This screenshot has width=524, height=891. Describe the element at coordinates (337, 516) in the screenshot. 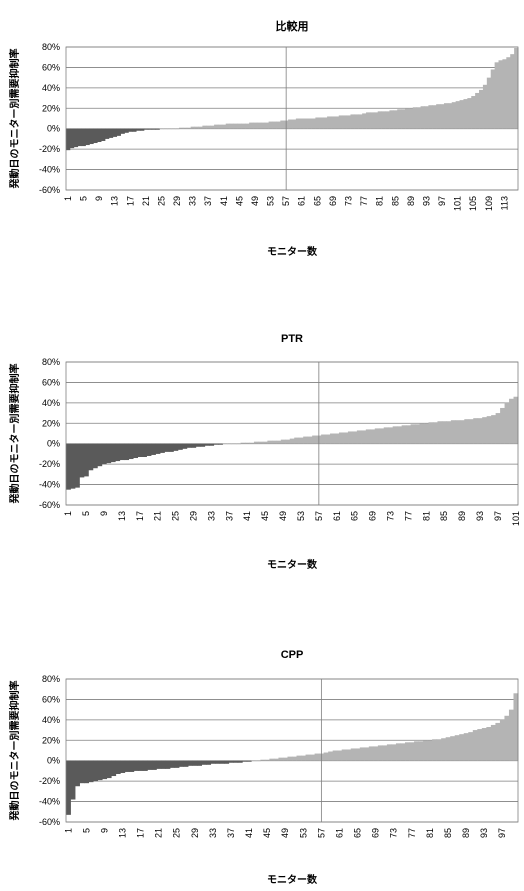

I see `x-tick-label: 61` at that location.